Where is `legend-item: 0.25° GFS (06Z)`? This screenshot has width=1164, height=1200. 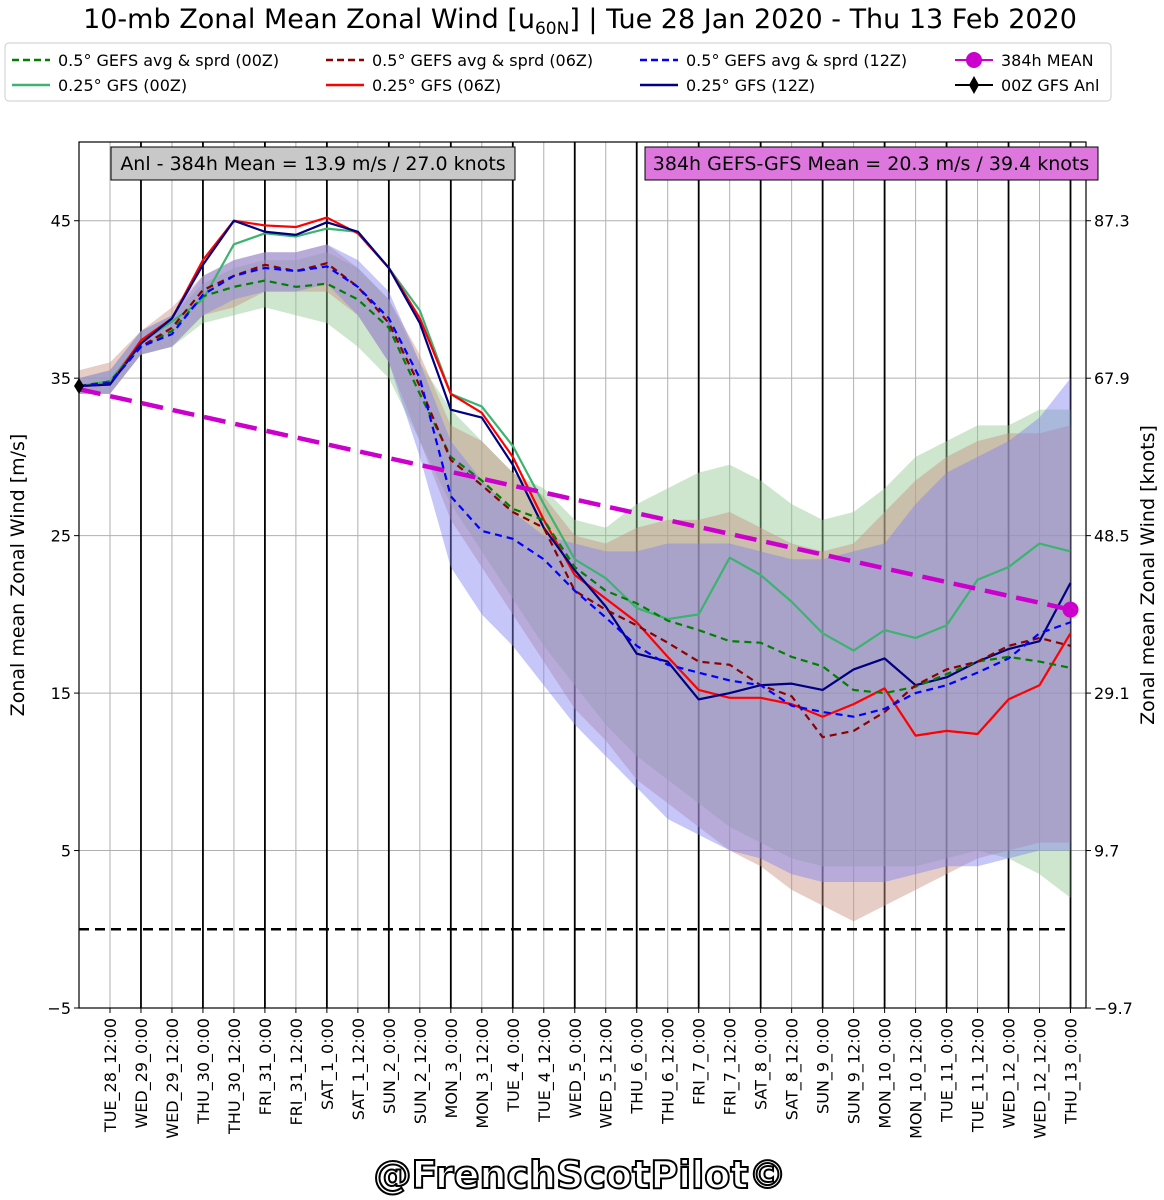 legend-item: 0.25° GFS (06Z) is located at coordinates (413, 85).